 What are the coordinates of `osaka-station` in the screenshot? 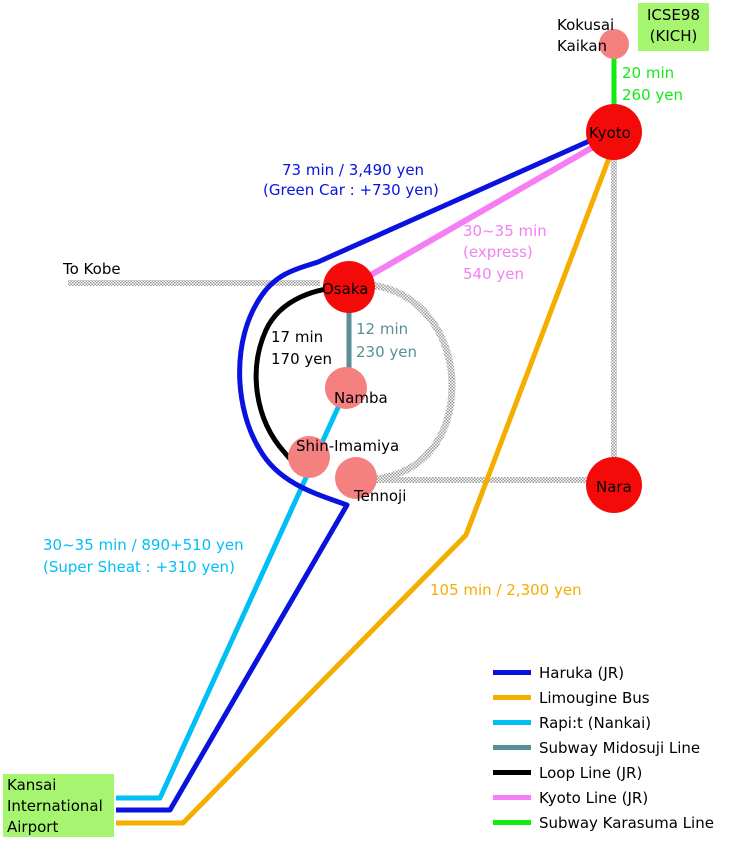 It's located at (349, 287).